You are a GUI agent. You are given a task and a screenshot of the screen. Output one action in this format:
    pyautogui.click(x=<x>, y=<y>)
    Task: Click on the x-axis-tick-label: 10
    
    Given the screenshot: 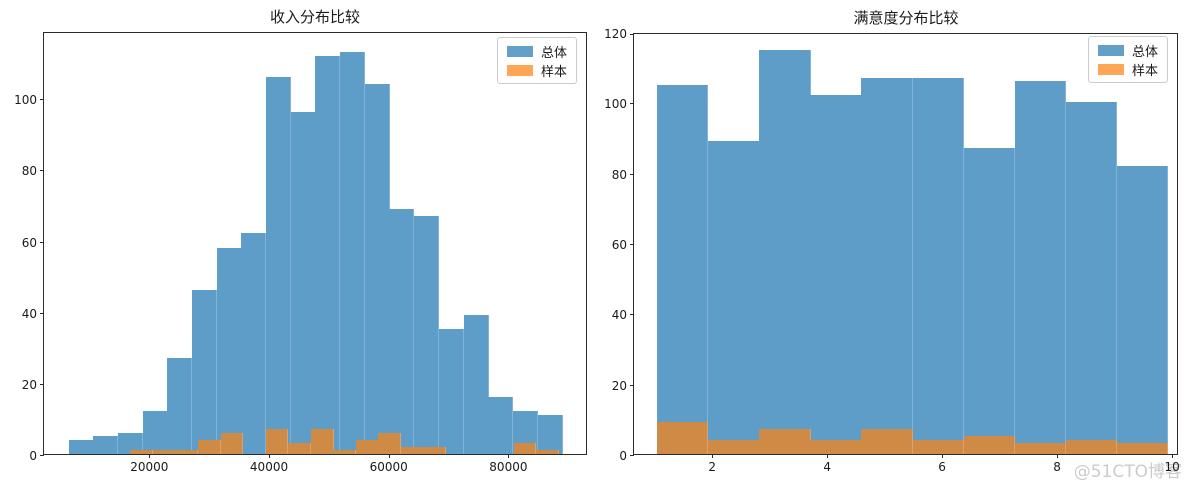 What is the action you would take?
    pyautogui.click(x=1172, y=467)
    